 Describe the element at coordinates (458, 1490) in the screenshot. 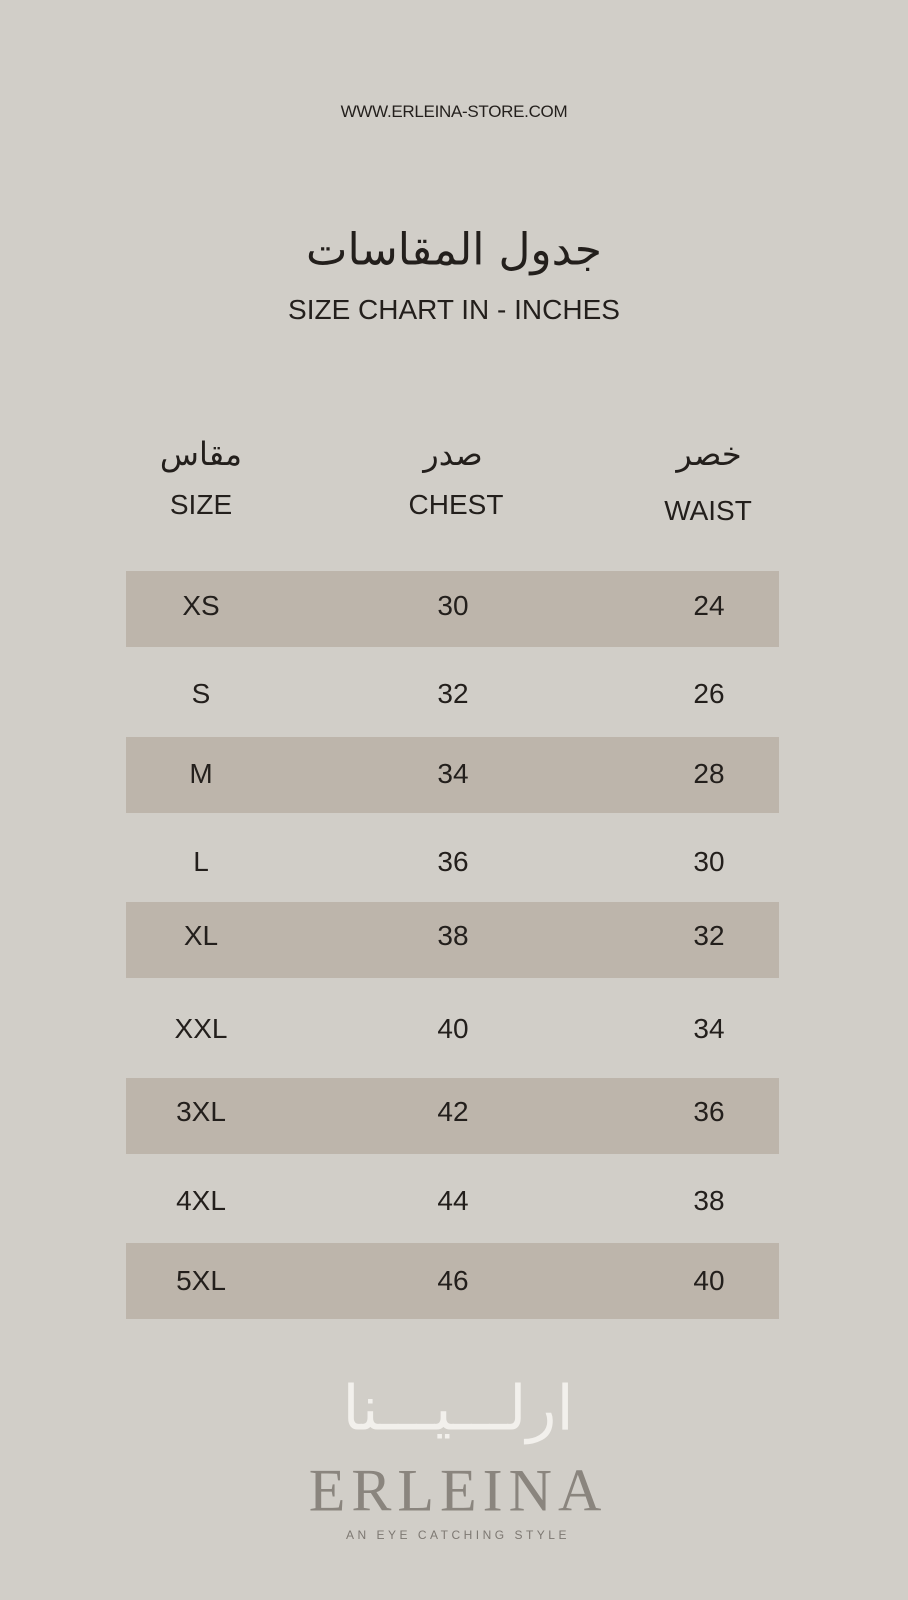

I see `logo-wordmark: ERLEINA` at that location.